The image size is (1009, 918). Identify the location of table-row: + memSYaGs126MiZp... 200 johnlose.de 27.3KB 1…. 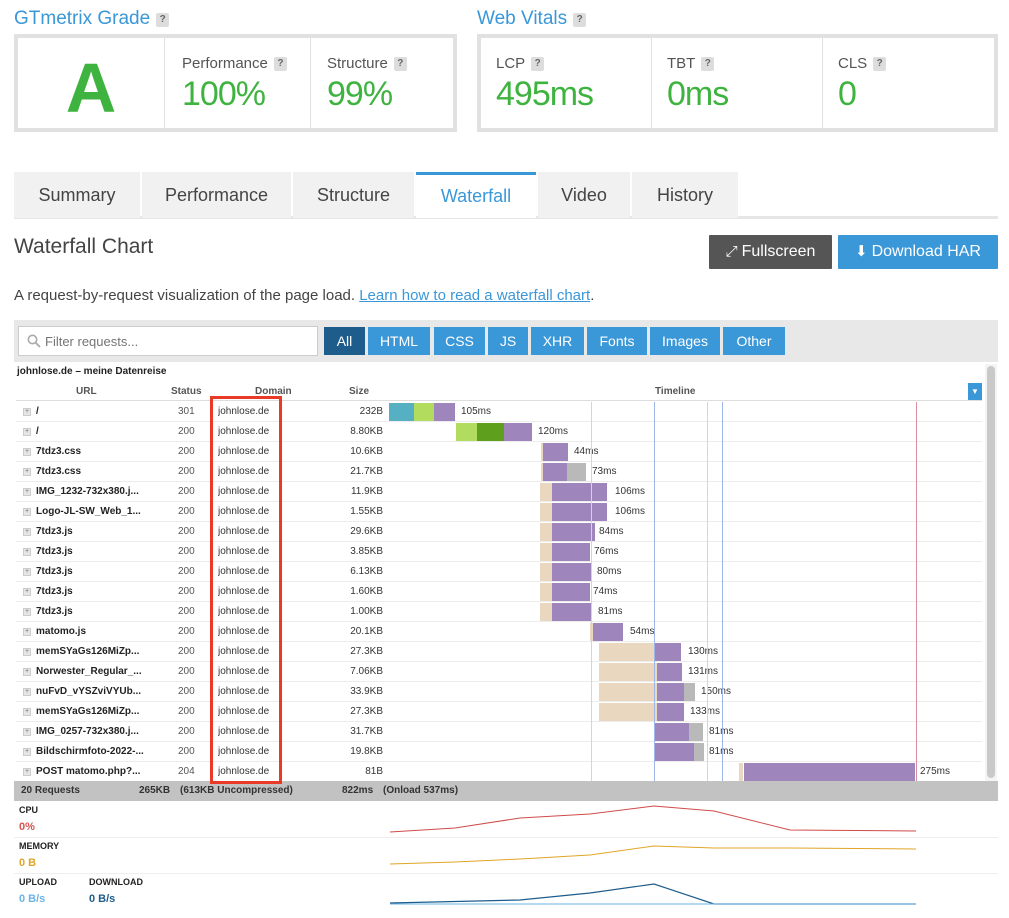
(499, 712).